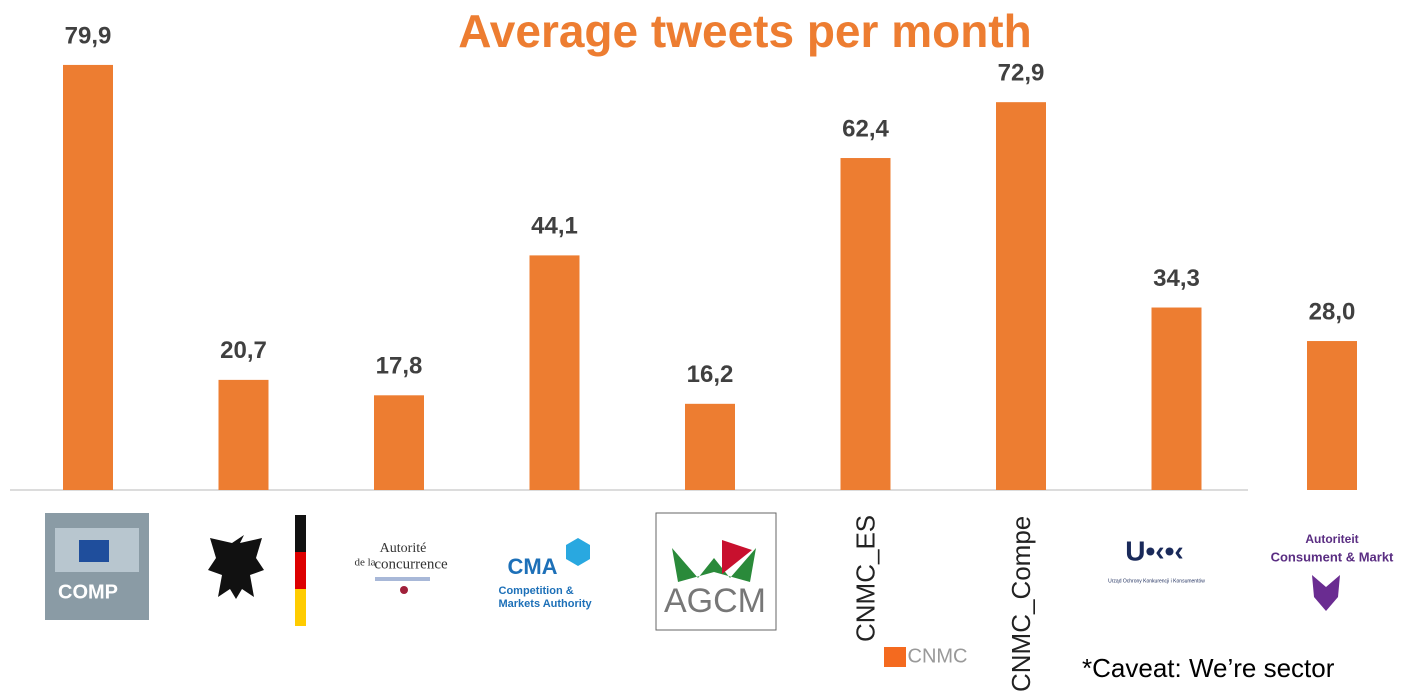 The width and height of the screenshot is (1402, 698). I want to click on logo-mark, so click(714, 565).